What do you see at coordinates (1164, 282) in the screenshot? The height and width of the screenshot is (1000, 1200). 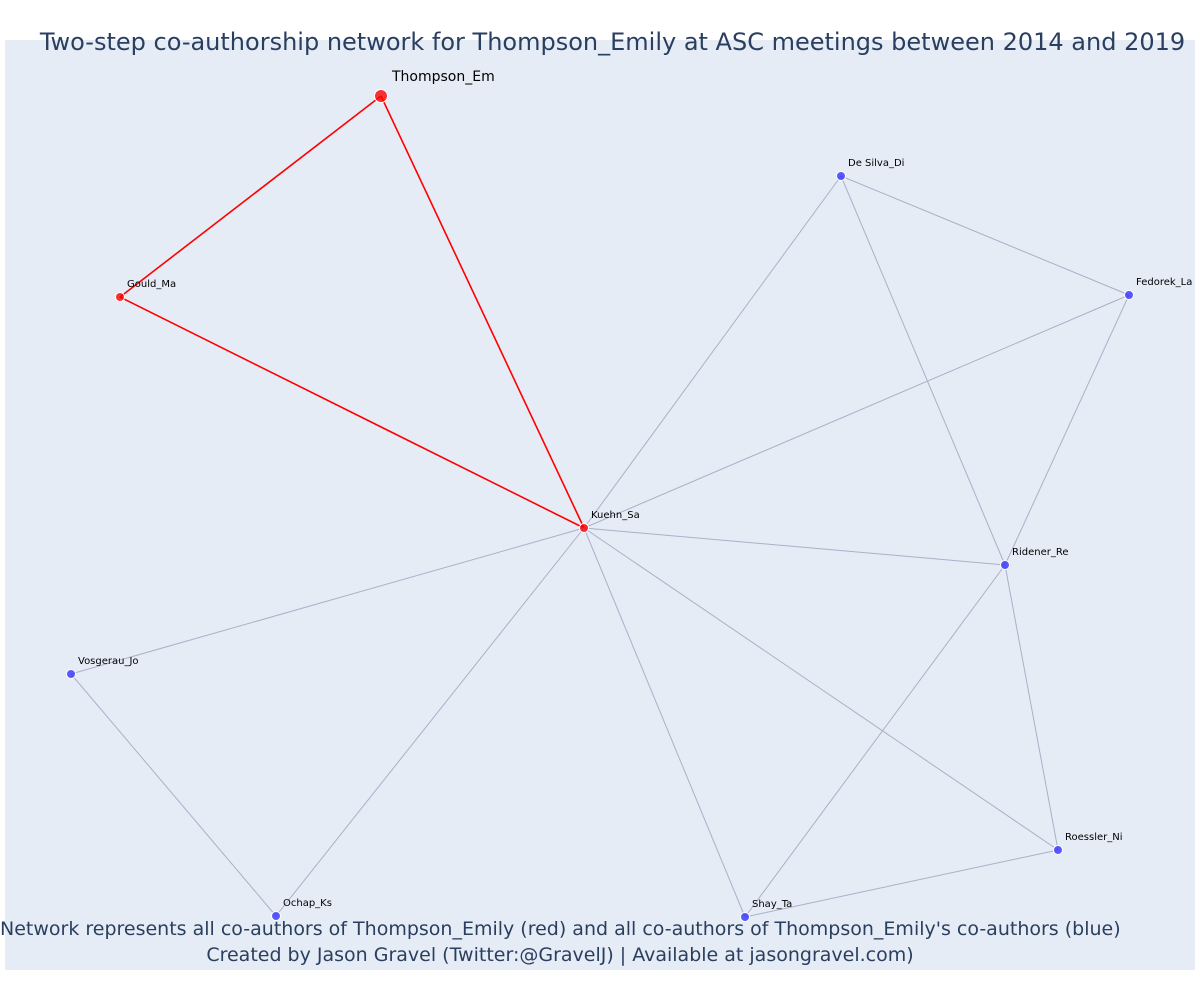 I see `node-label-fedorek-la: Fedorek_La` at bounding box center [1164, 282].